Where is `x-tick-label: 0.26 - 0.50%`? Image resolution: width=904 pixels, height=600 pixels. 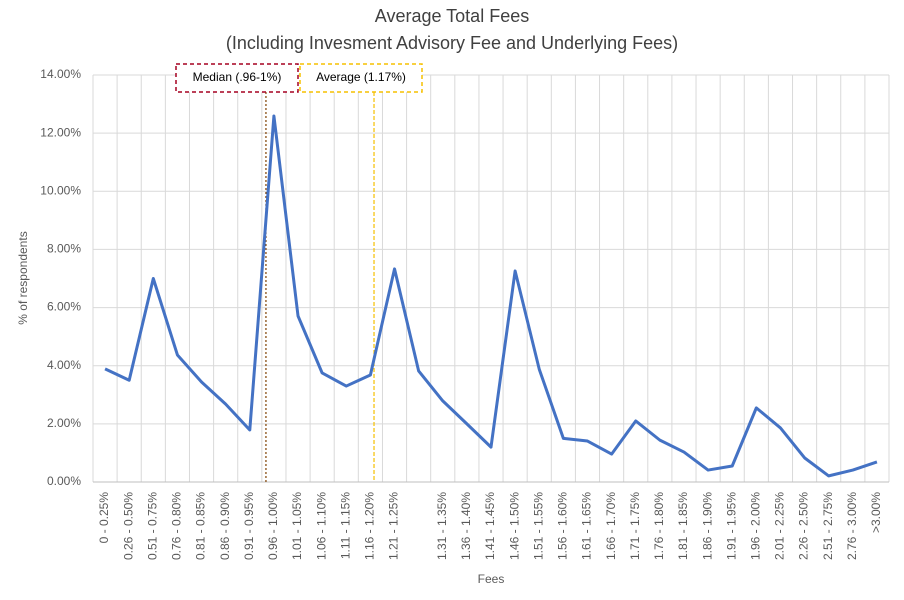 x-tick-label: 0.26 - 0.50% is located at coordinates (128, 526).